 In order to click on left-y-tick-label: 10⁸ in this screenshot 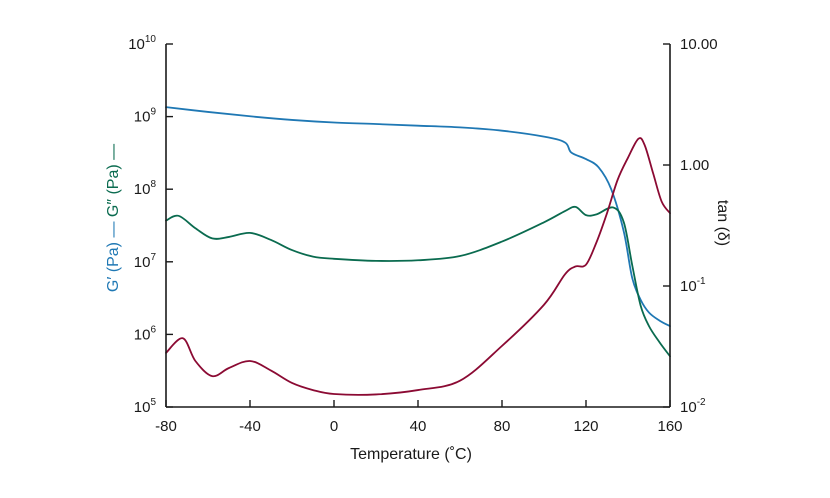, I will do `click(145, 188)`.